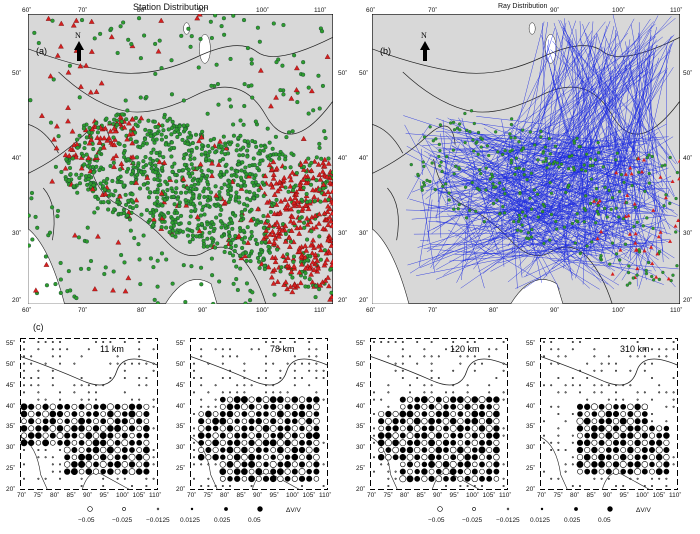 The height and width of the screenshot is (534, 700). I want to click on depth-lat-tick: 30˚, so click(531, 448).